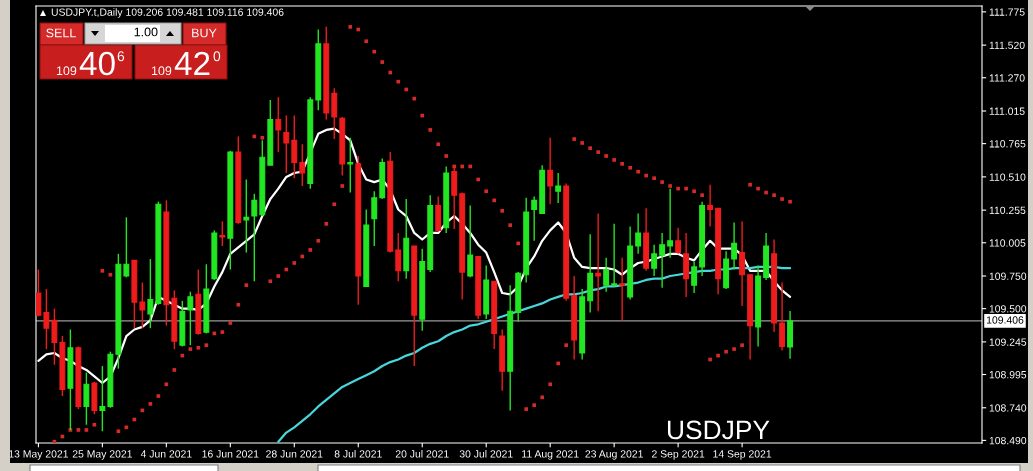  Describe the element at coordinates (1008, 342) in the screenshot. I see `y-tick-label: 109.245` at that location.